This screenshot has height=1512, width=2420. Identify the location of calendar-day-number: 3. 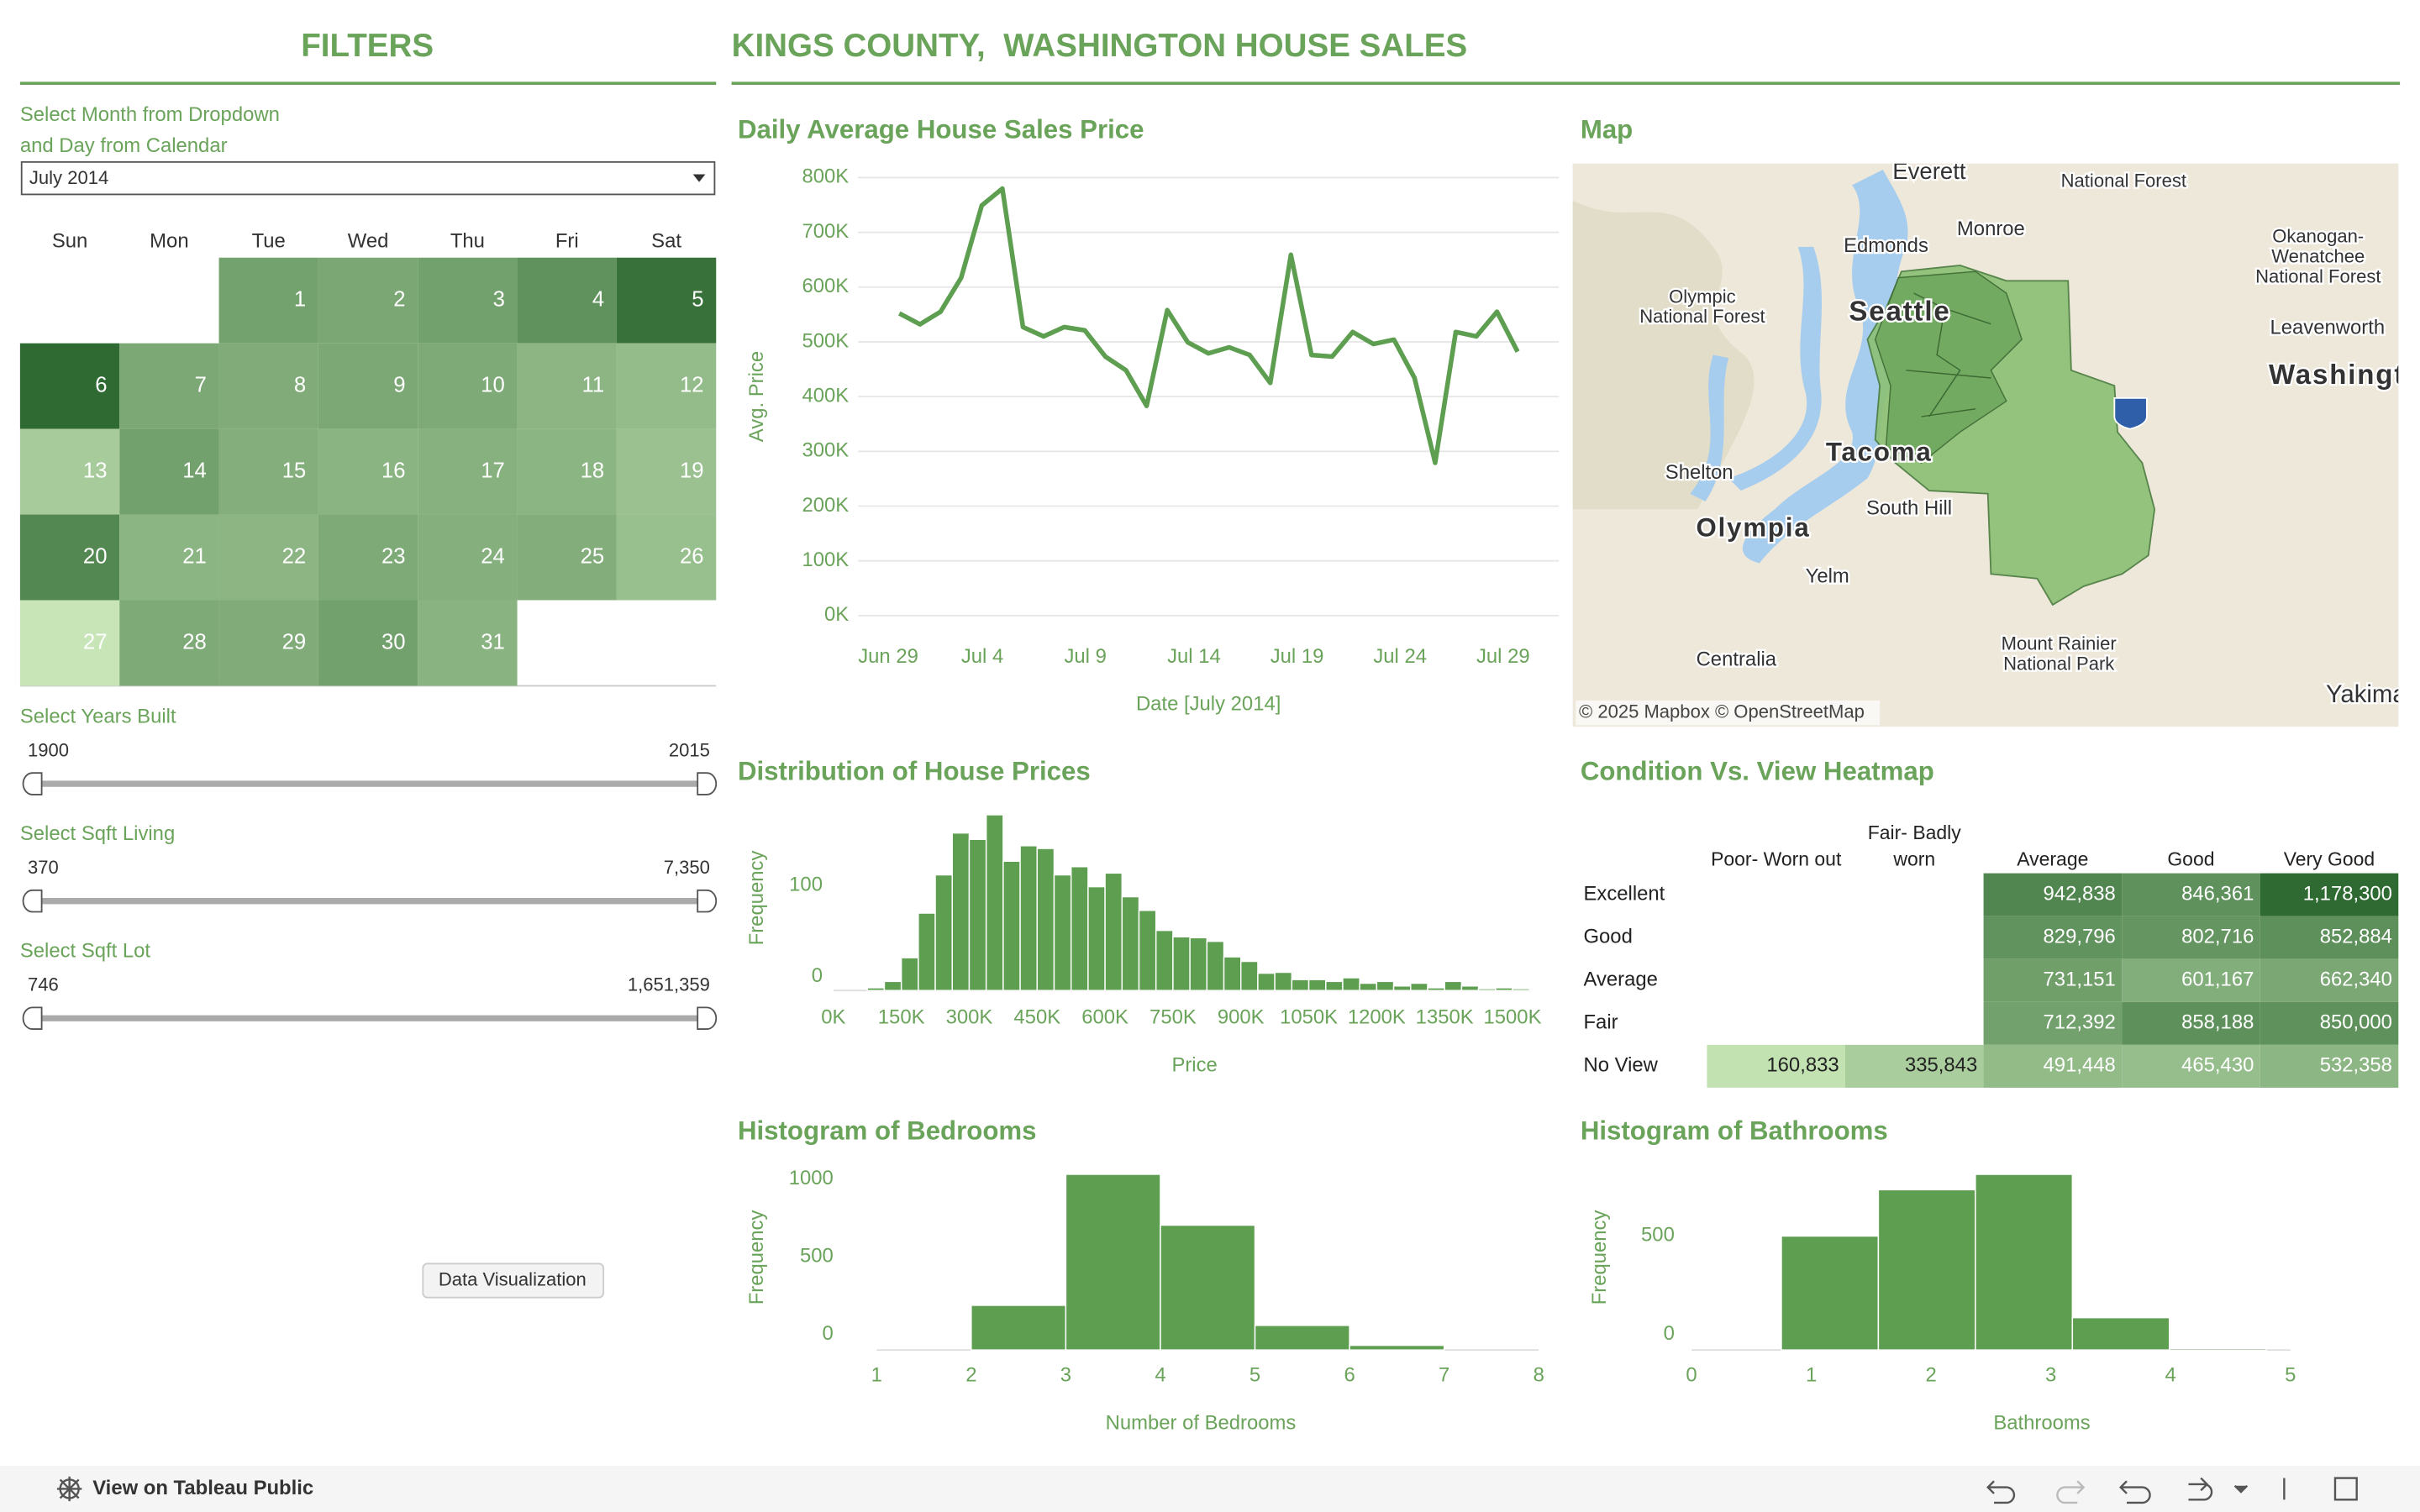
(499, 300).